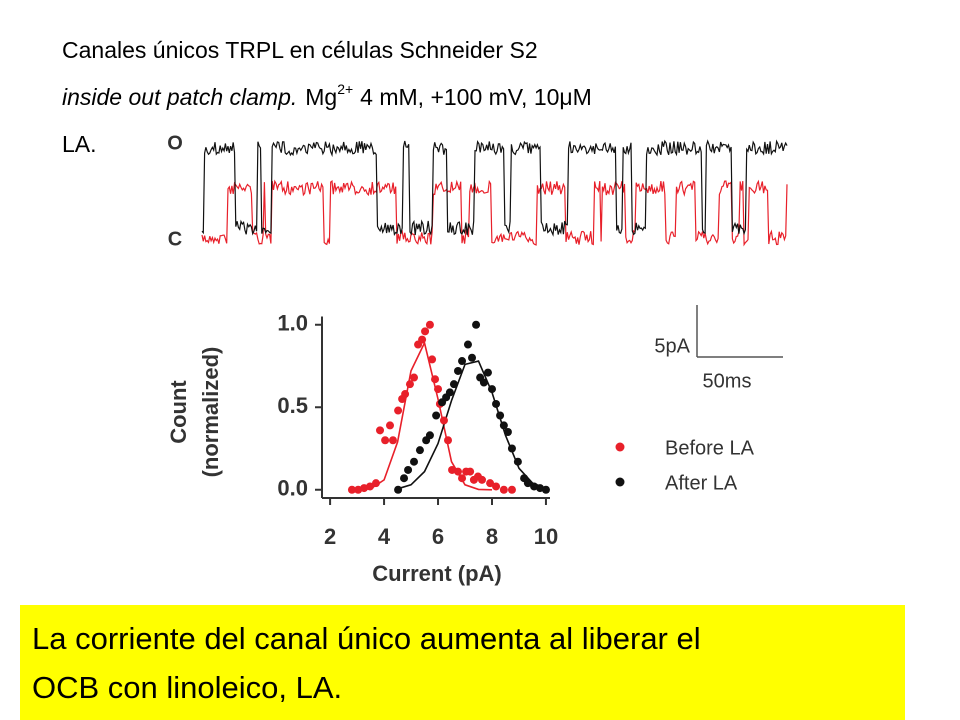  I want to click on y-axis-label: Count, so click(178, 412).